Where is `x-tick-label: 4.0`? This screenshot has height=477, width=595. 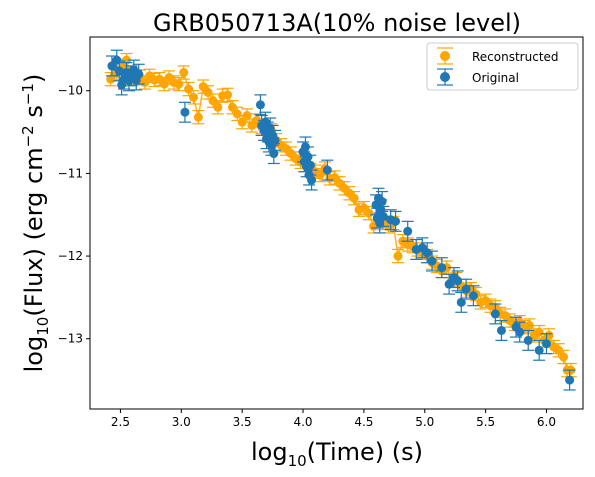
x-tick-label: 4.0 is located at coordinates (302, 422).